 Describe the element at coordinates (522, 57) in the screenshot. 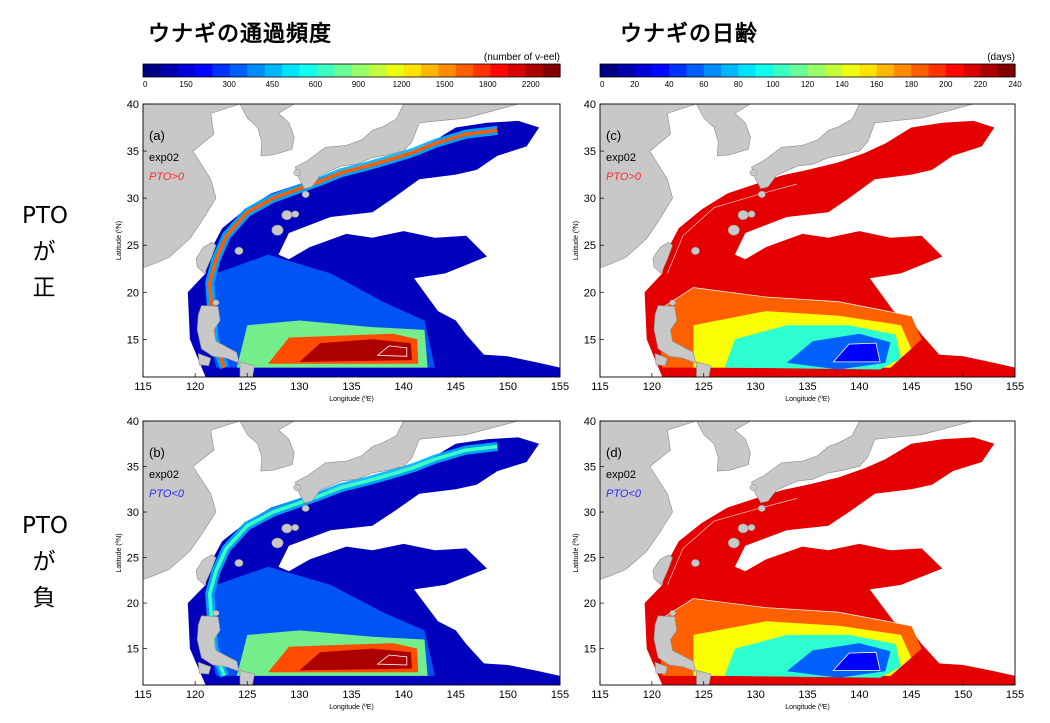

I see `colorbar-0-unit: (number of v-eel)` at that location.